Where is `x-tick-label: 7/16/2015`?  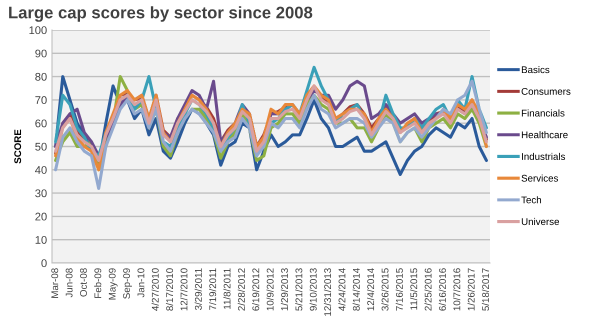
x-tick-label: 7/16/2015 is located at coordinates (399, 289).